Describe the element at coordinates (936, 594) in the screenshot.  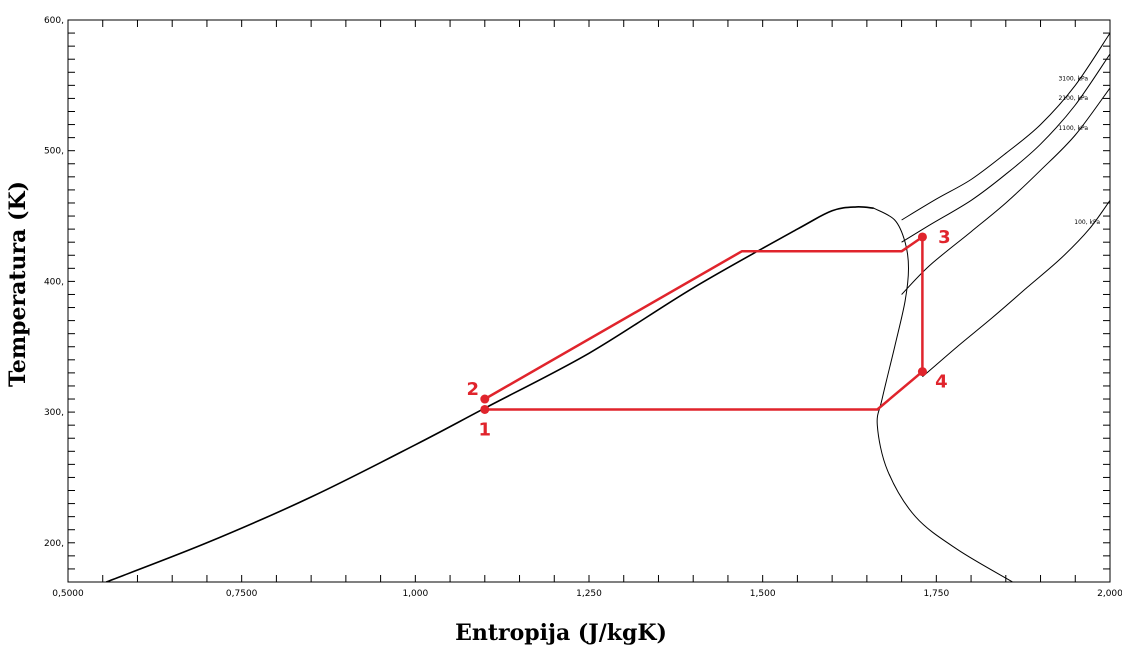
I see `x-tick-label: 1,750` at that location.